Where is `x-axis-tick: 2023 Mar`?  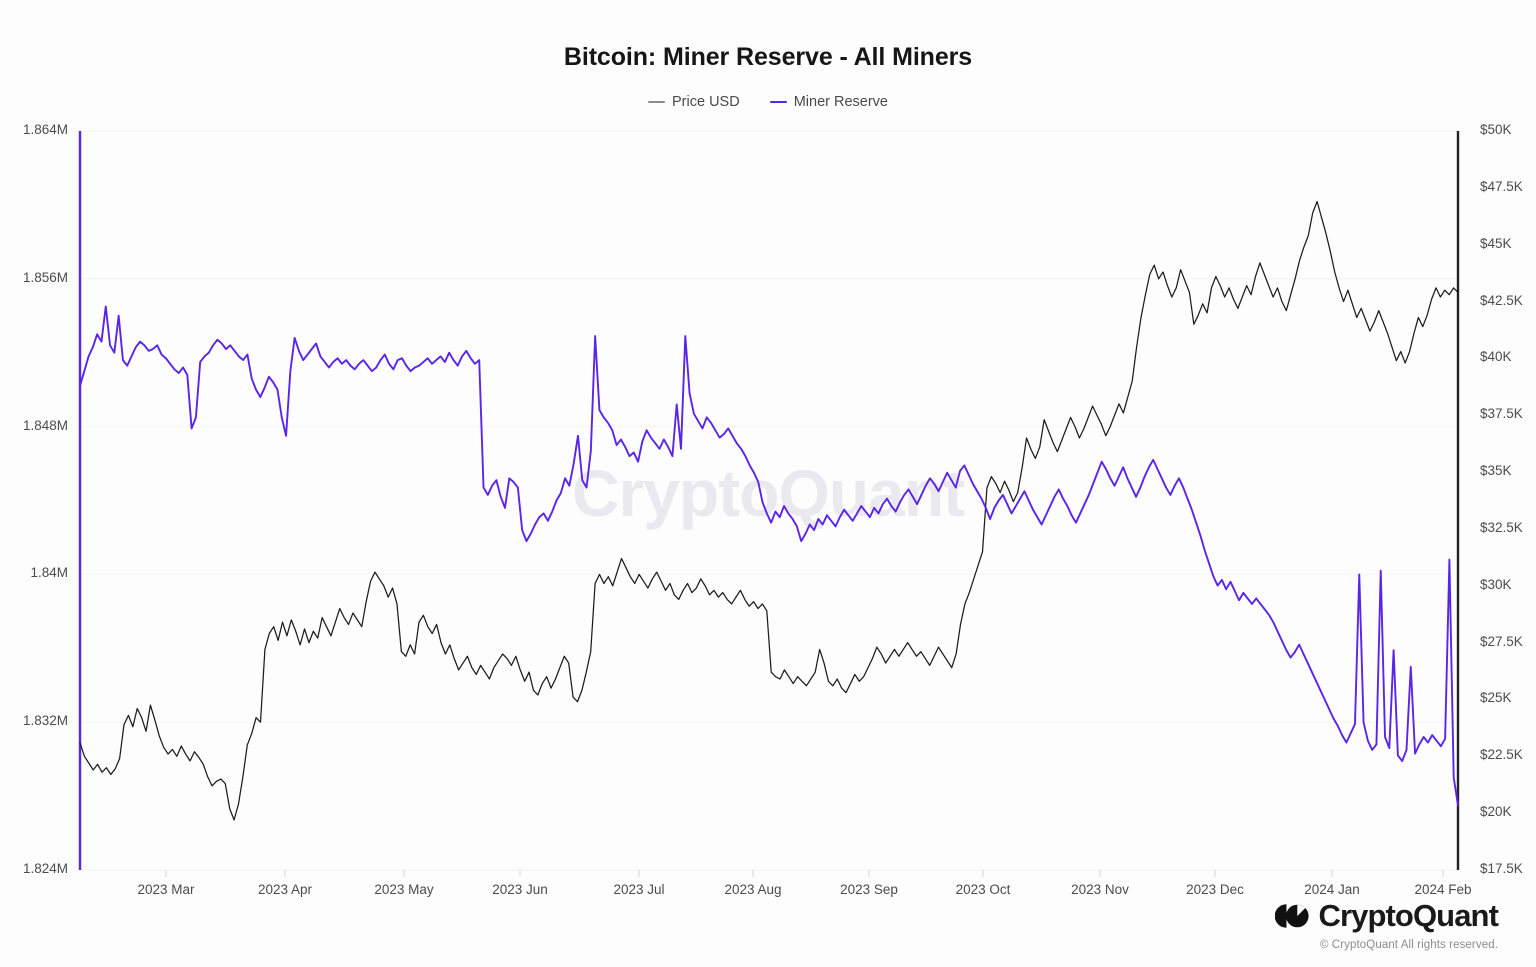 x-axis-tick: 2023 Mar is located at coordinates (166, 889).